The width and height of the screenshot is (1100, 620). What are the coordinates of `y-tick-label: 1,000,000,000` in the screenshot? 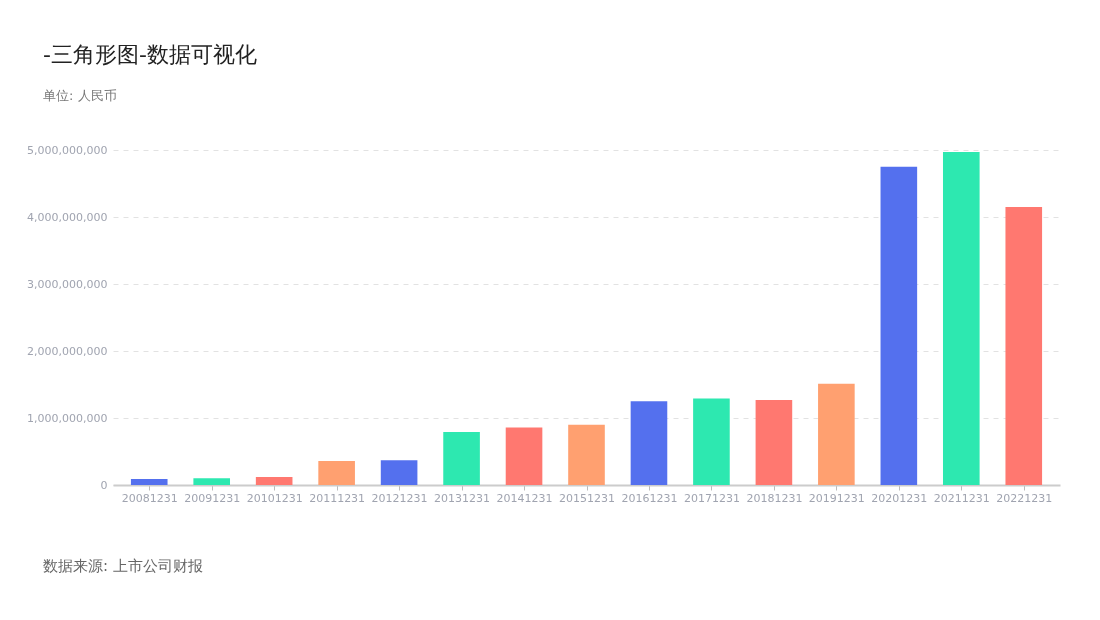 It's located at (67, 418).